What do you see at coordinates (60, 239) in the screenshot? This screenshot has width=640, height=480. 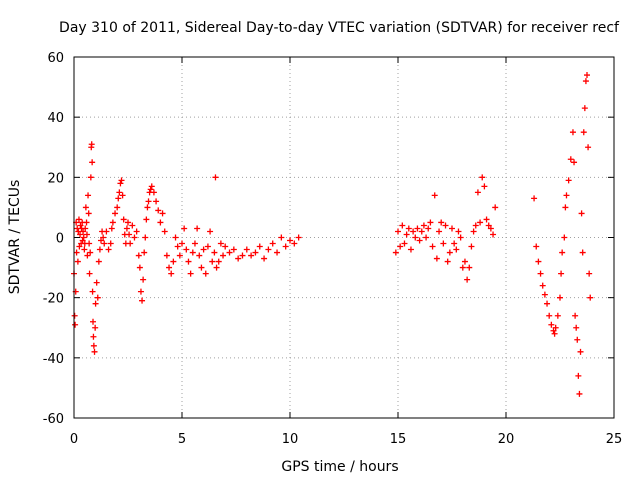 I see `y-tick-label: 0` at bounding box center [60, 239].